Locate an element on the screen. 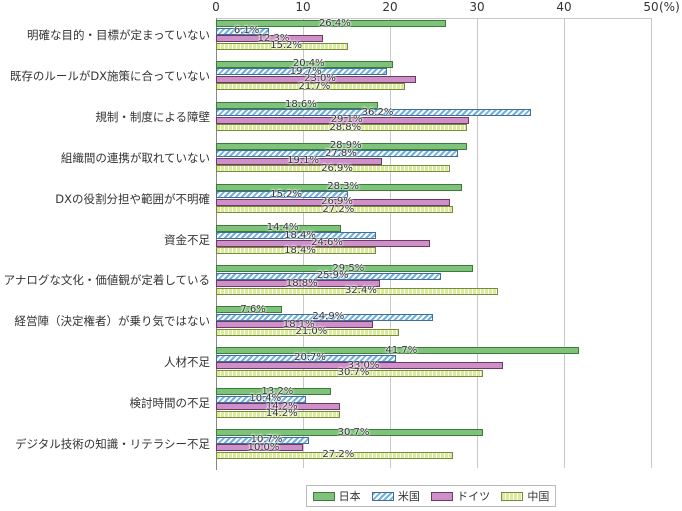 This screenshot has width=682, height=511. category-label: 経営陣（決定権者）が乗り気ではない is located at coordinates (112, 321).